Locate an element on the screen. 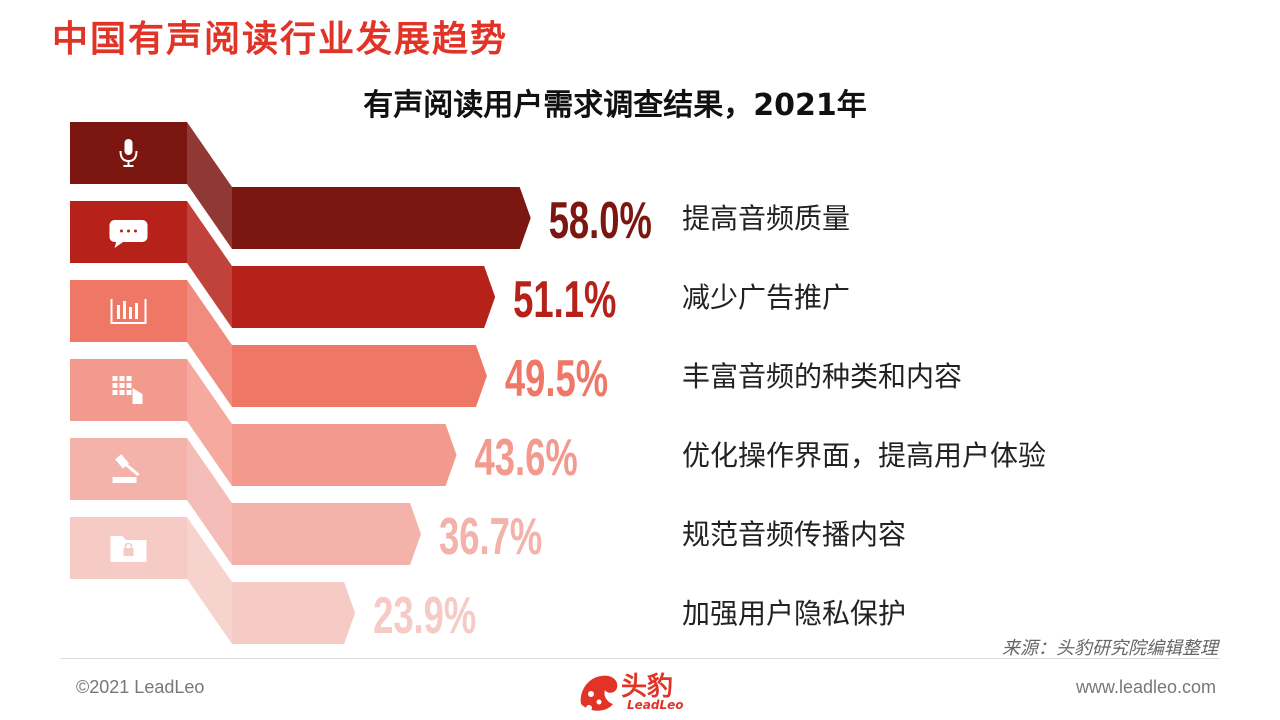 This screenshot has height=720, width=1280. logo-text: 头豹 is located at coordinates (647, 687).